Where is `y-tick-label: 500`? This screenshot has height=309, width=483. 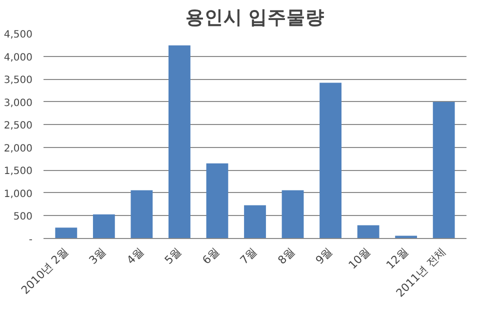
y-tick-label: 500 is located at coordinates (23, 217).